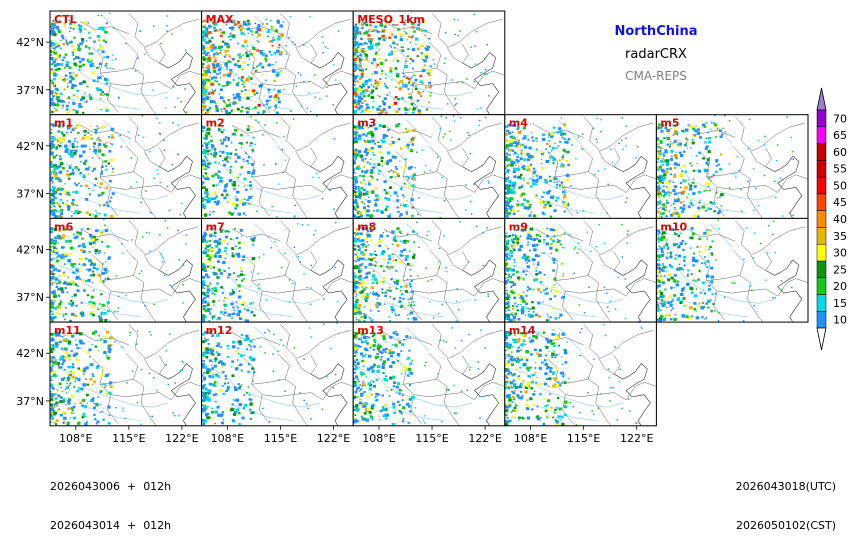  What do you see at coordinates (141, 292) in the screenshot?
I see `province-boundary` at bounding box center [141, 292].